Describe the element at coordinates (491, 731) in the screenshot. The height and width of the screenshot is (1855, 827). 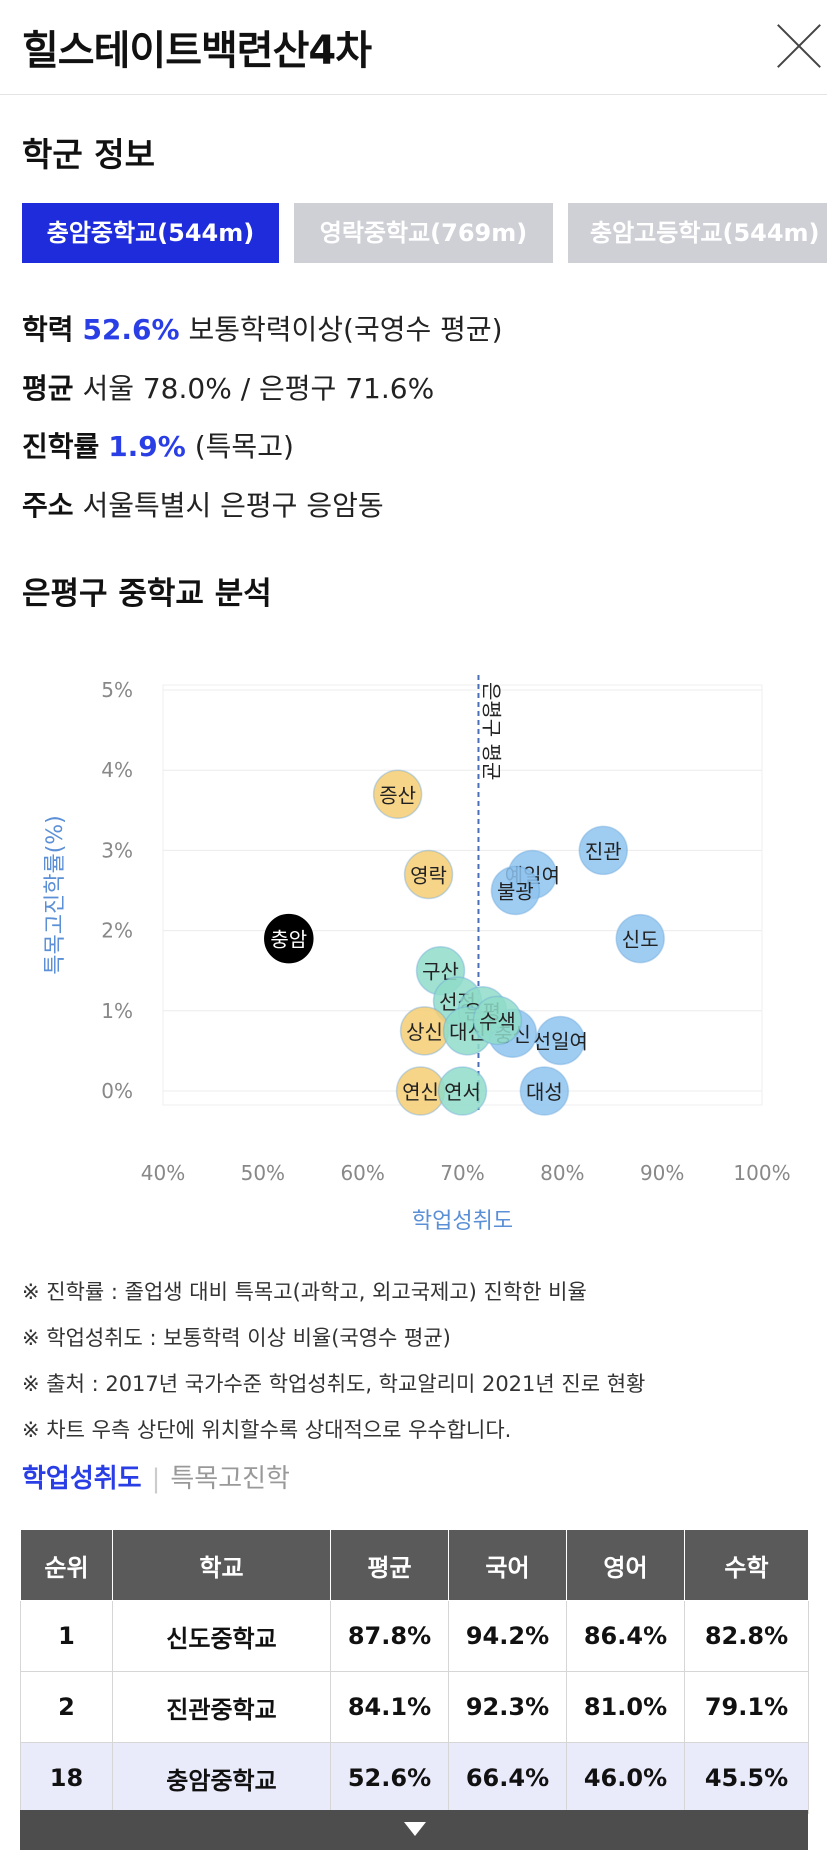
I see `reference-line-label: 은평구 평균` at that location.